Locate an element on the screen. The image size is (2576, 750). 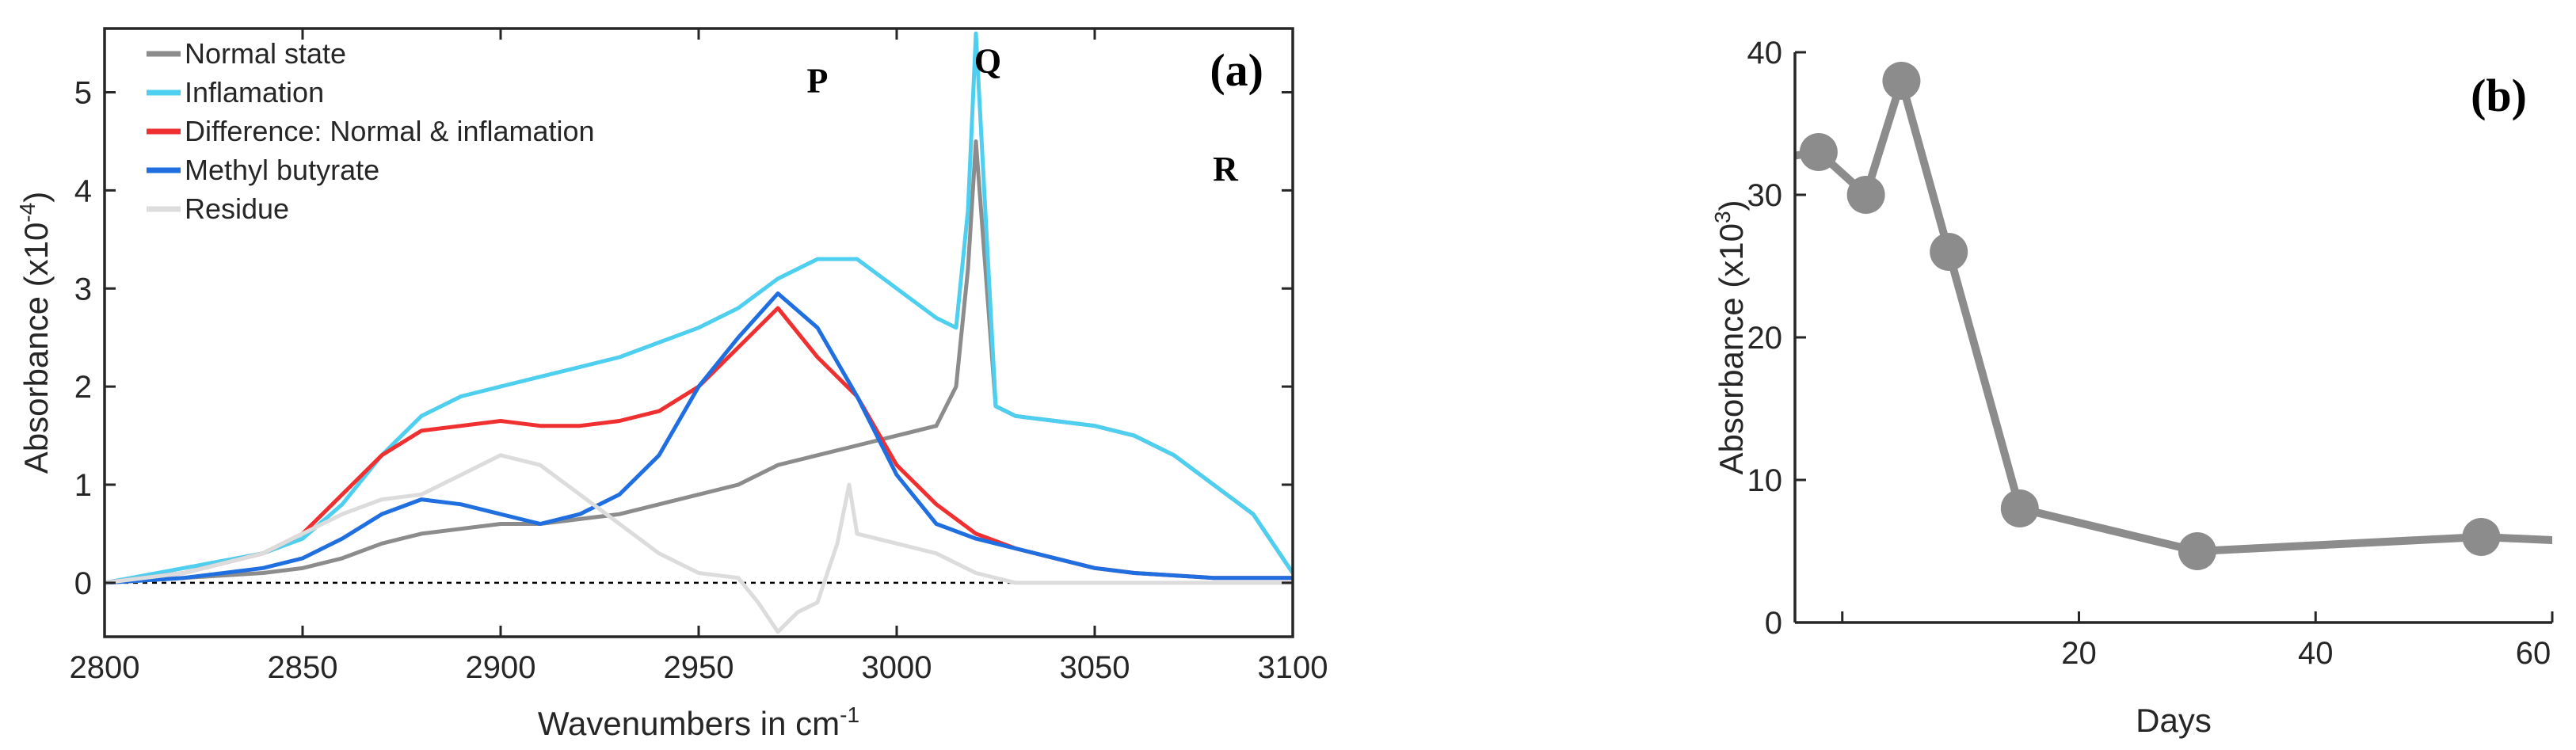
y-tick-label: 3 is located at coordinates (83, 289).